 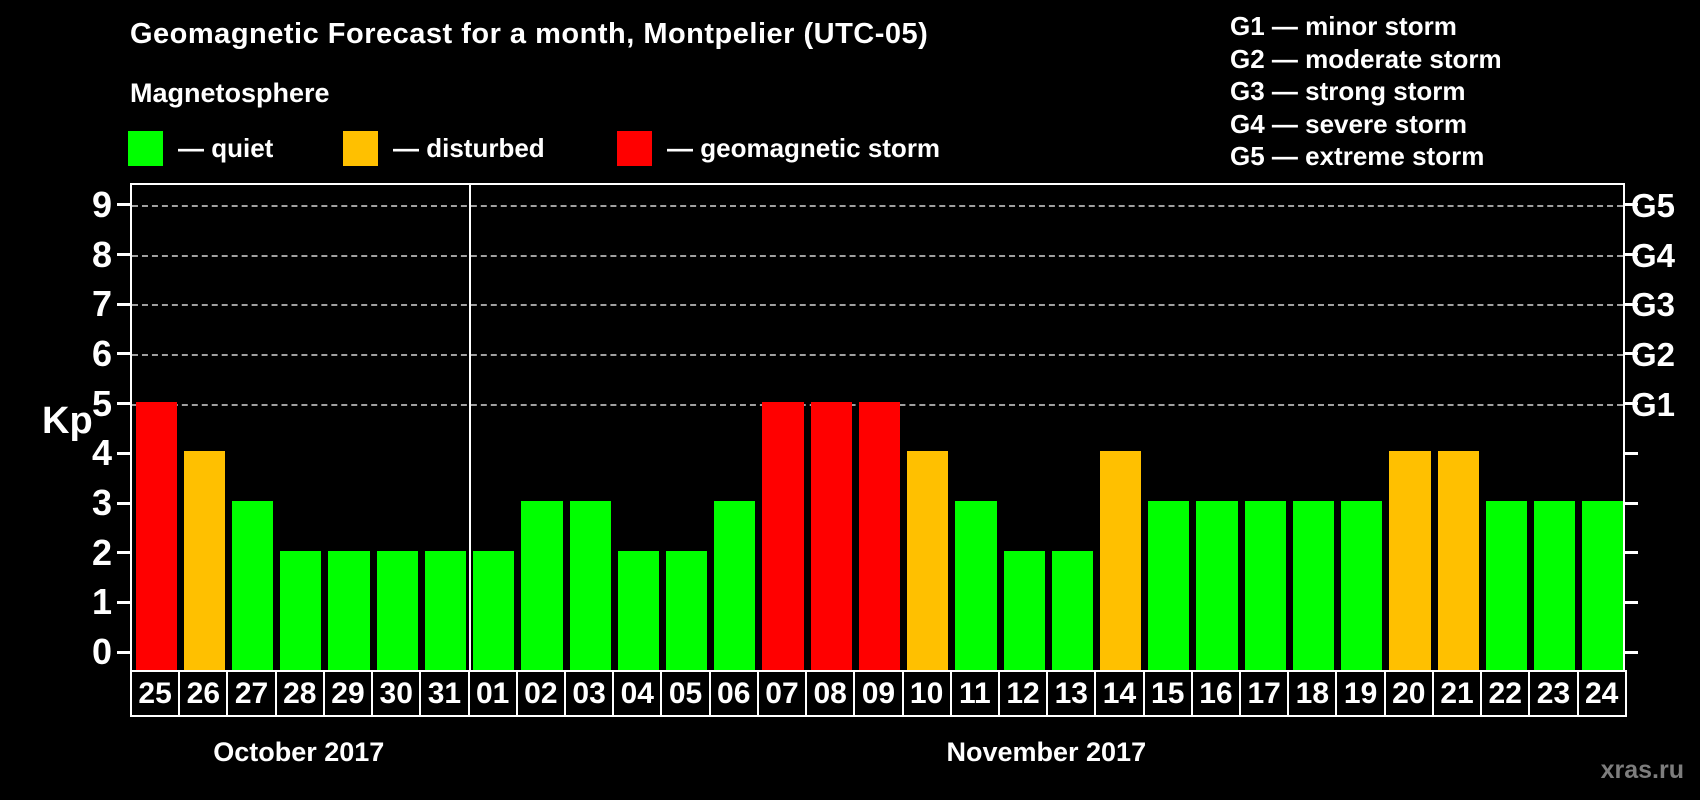 I want to click on right-axis-g-label: G2, so click(x=1653, y=354).